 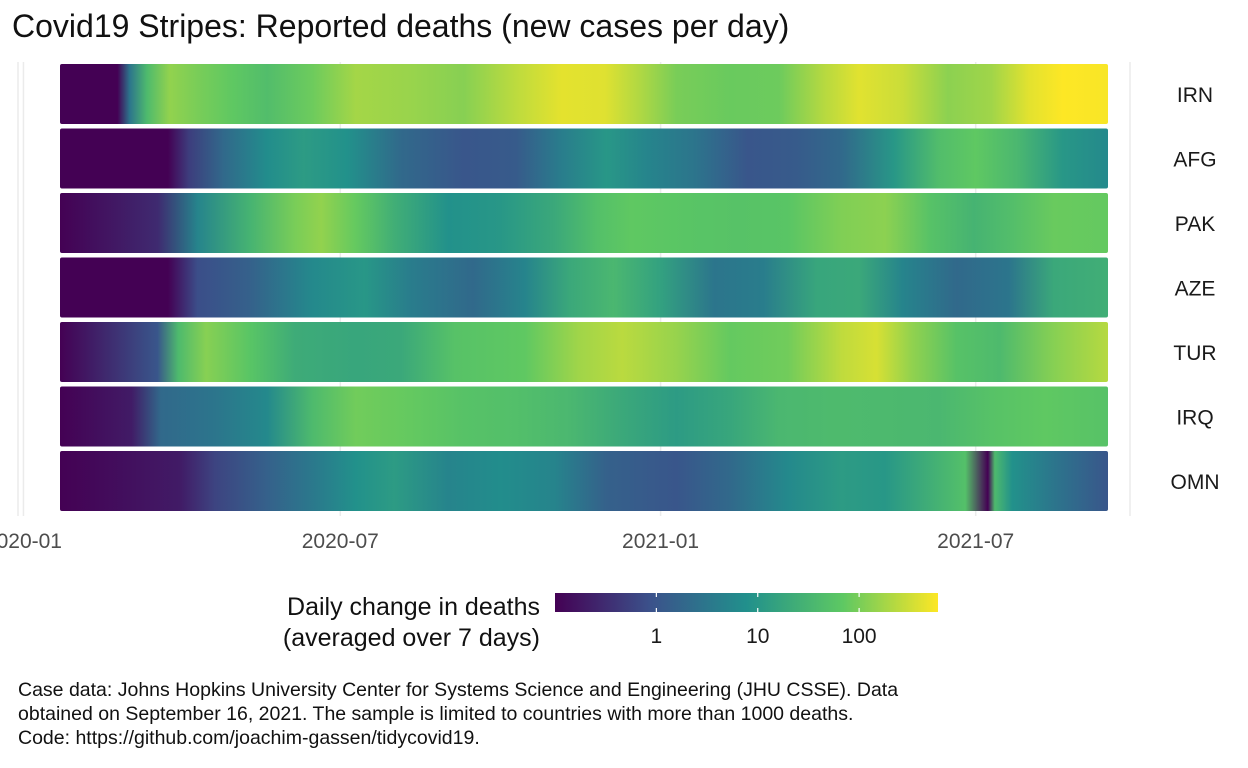 I want to click on color-legend: 1 10 100, so click(x=746, y=620).